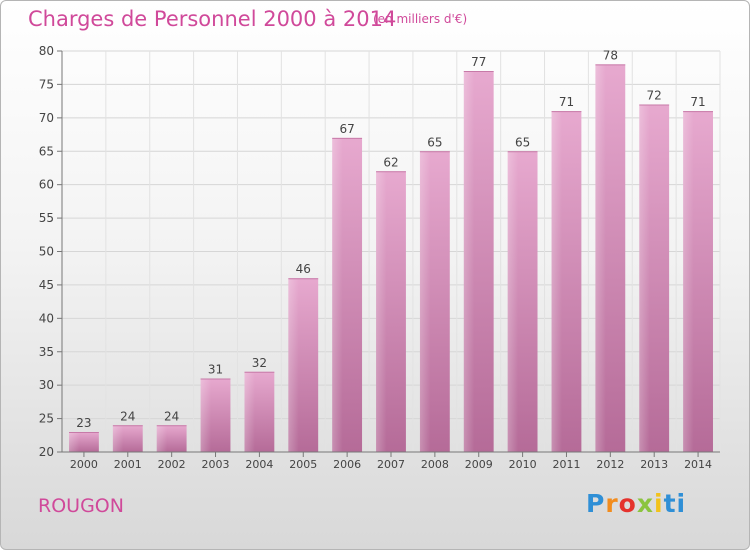 Image resolution: width=750 pixels, height=550 pixels. What do you see at coordinates (654, 95) in the screenshot?
I see `data-label: 72` at bounding box center [654, 95].